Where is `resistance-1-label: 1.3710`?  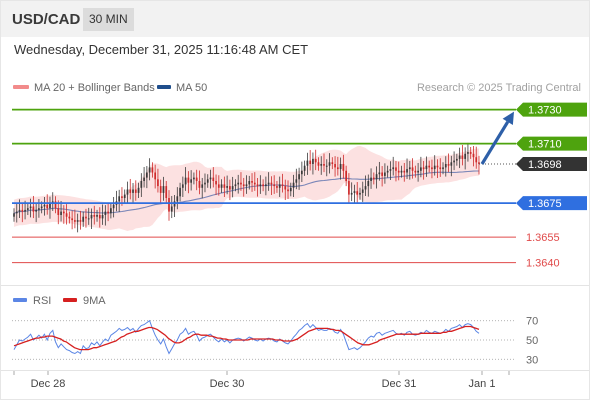 resistance-1-label: 1.3710 is located at coordinates (545, 145).